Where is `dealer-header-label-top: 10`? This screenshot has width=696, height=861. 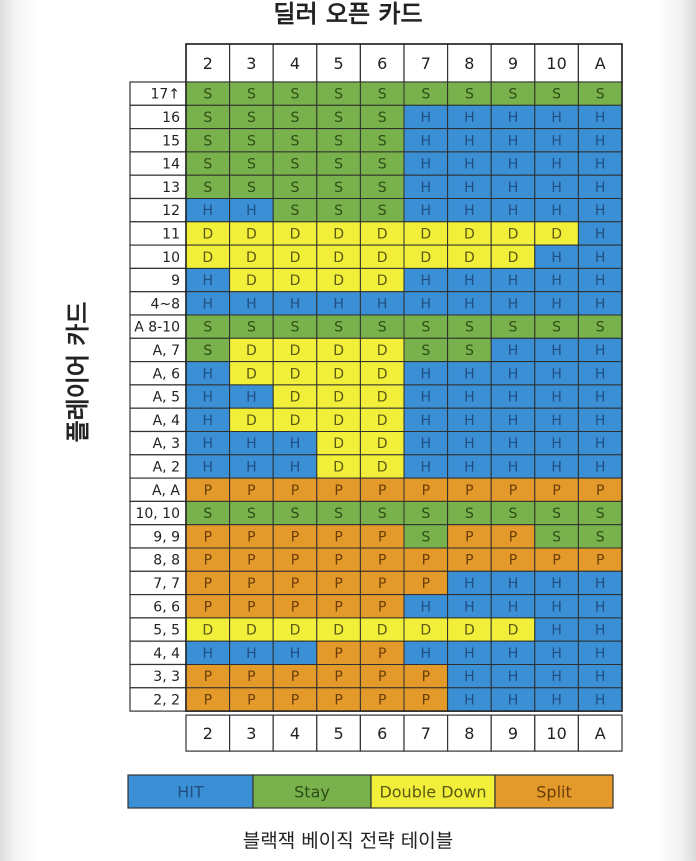 dealer-header-label-top: 10 is located at coordinates (556, 63).